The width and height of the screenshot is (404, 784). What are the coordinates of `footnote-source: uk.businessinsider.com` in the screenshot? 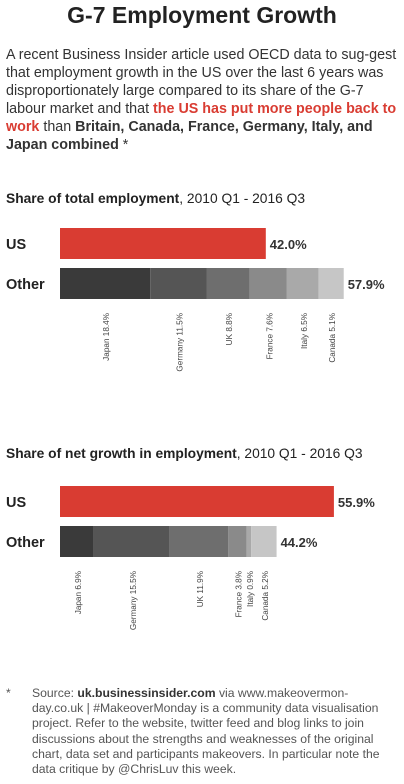 It's located at (146, 693).